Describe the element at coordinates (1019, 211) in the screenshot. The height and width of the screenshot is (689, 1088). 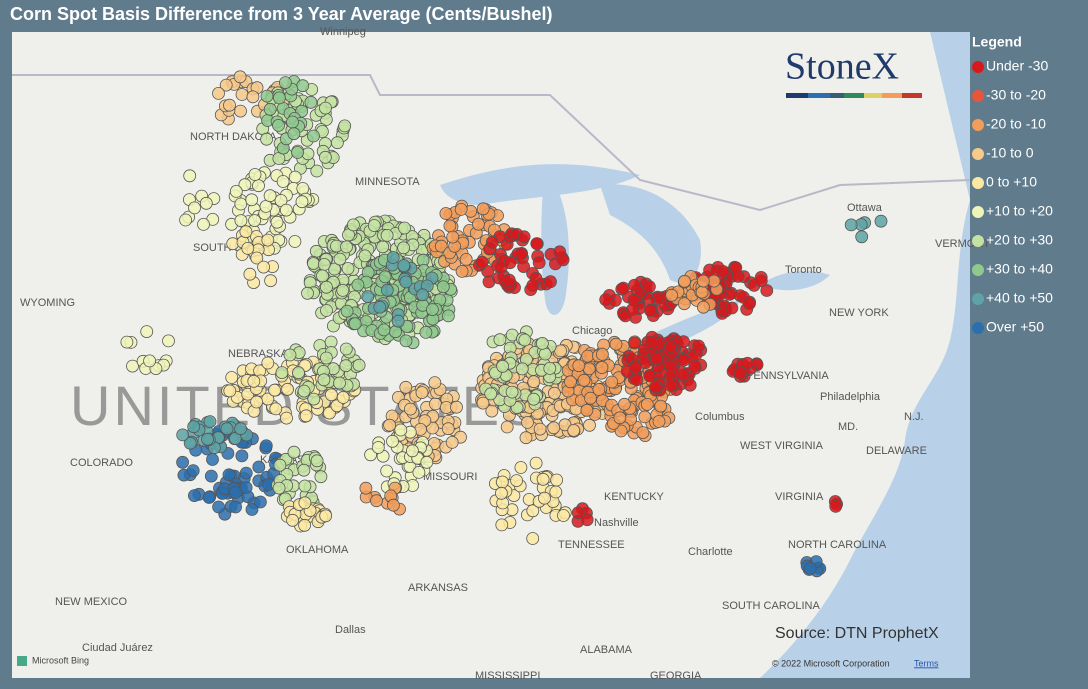
I see `legend-label: +10 to +20` at that location.